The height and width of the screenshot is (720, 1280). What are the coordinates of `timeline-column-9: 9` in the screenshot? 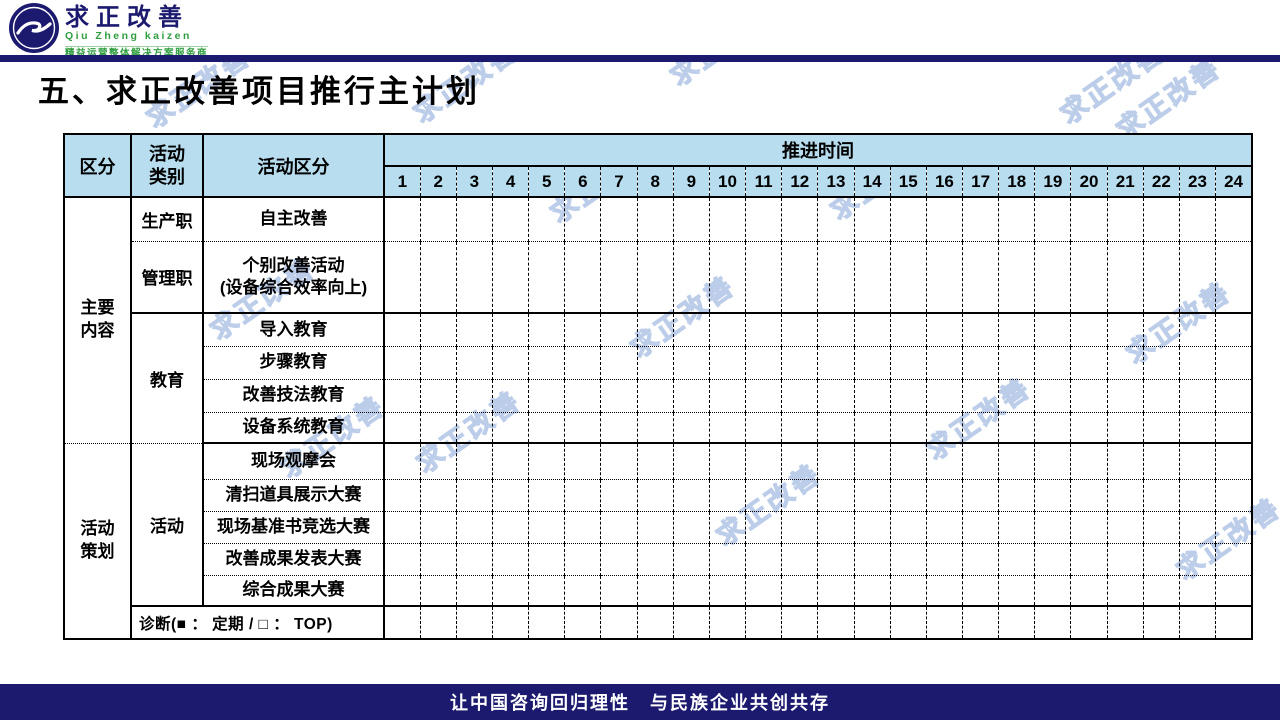 It's located at (691, 182).